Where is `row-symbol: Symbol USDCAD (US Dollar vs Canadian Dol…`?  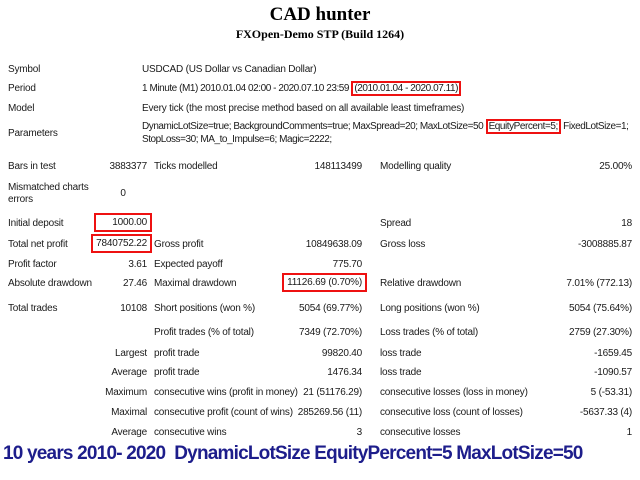
row-symbol: Symbol USDCAD (US Dollar vs Canadian Dol… is located at coordinates (320, 69).